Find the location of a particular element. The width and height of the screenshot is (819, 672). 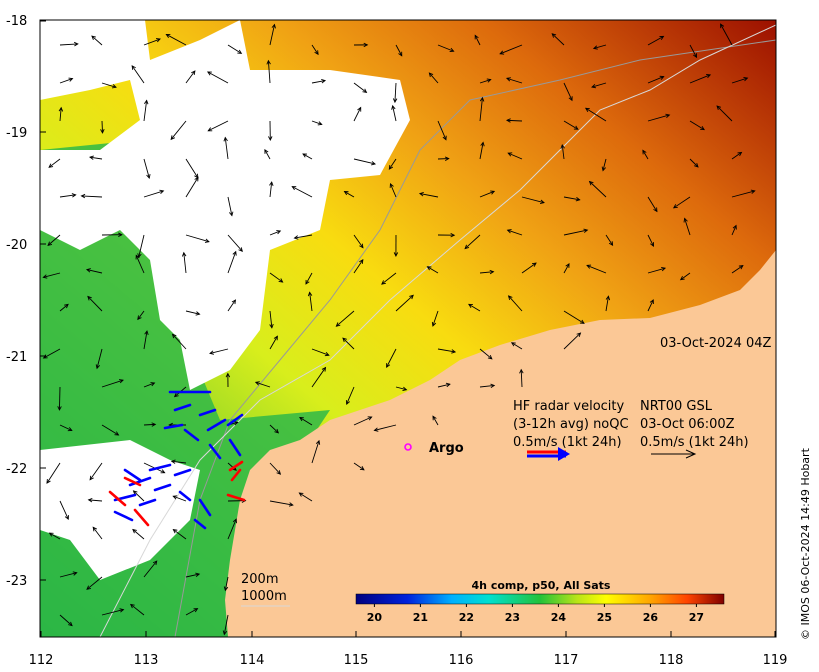

cloud-mask-south is located at coordinates (120, 510).